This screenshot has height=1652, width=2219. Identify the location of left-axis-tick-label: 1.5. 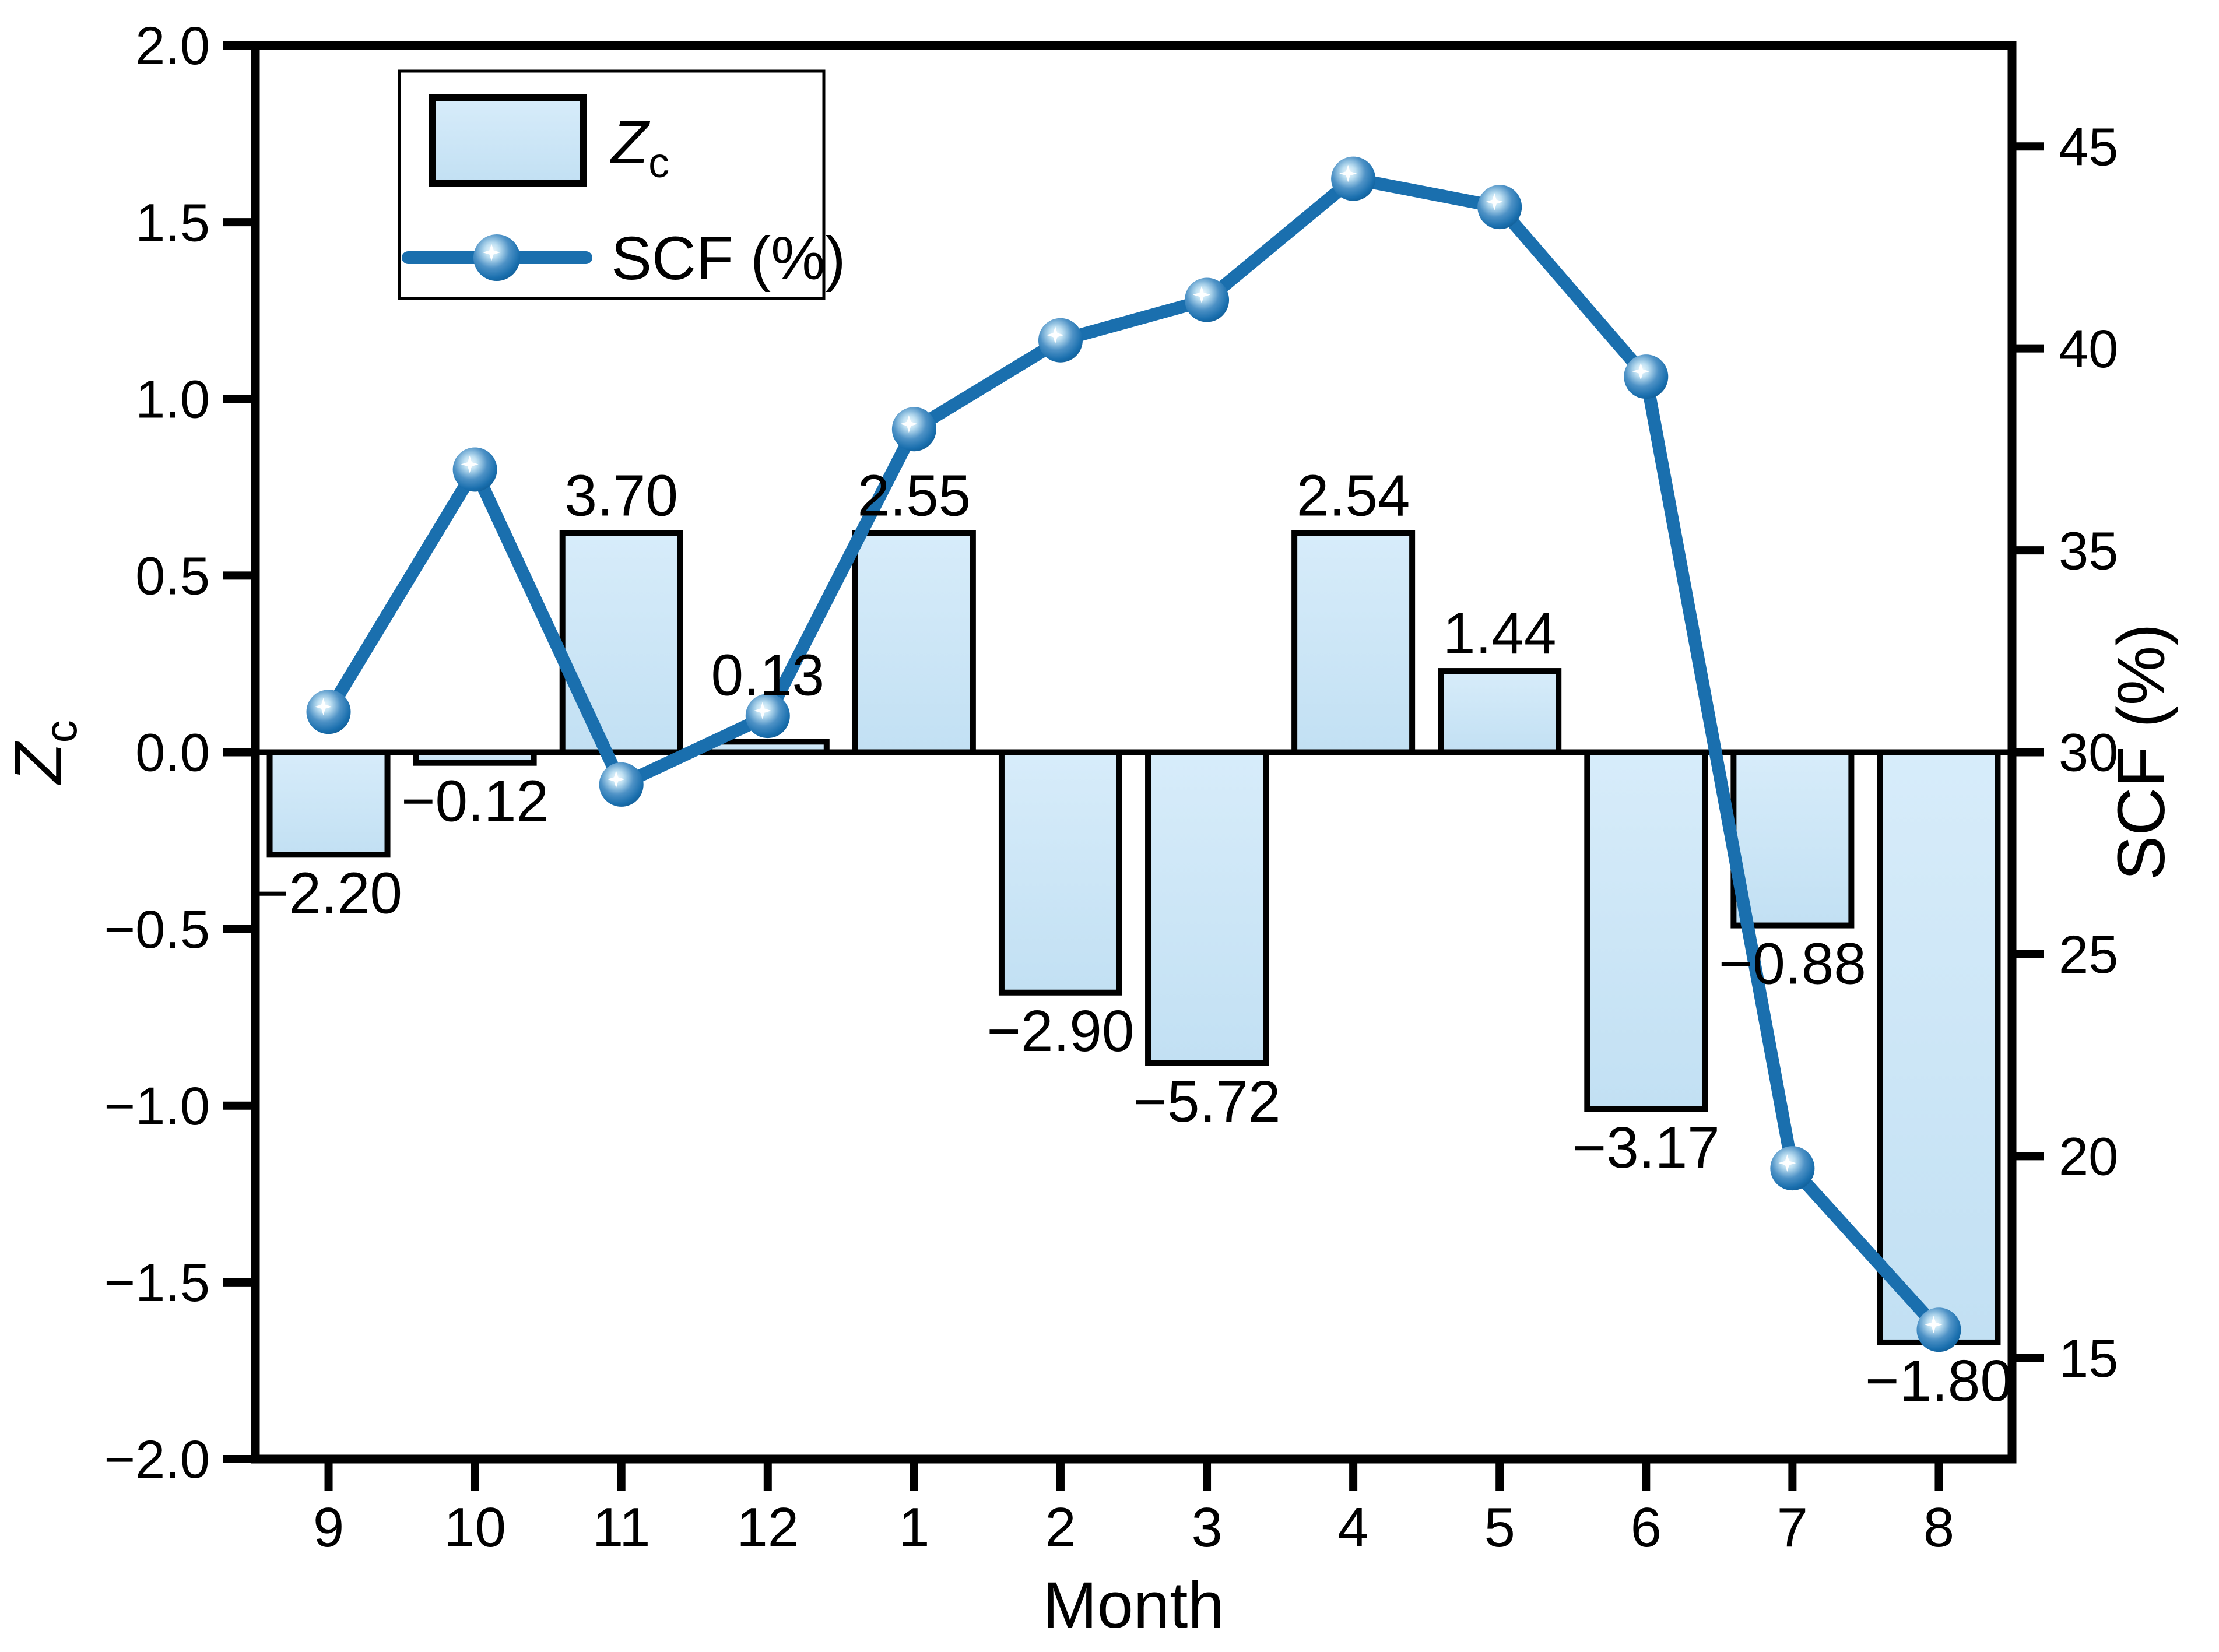
(172, 223).